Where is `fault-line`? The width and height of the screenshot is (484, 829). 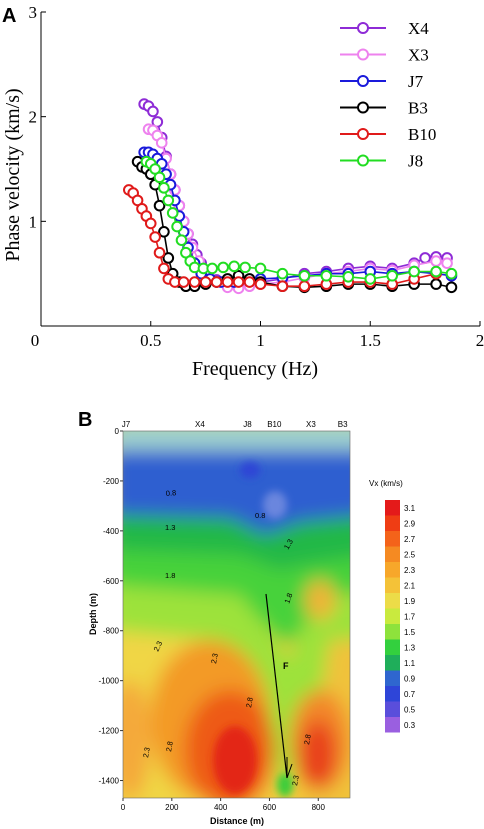 fault-line is located at coordinates (276, 686).